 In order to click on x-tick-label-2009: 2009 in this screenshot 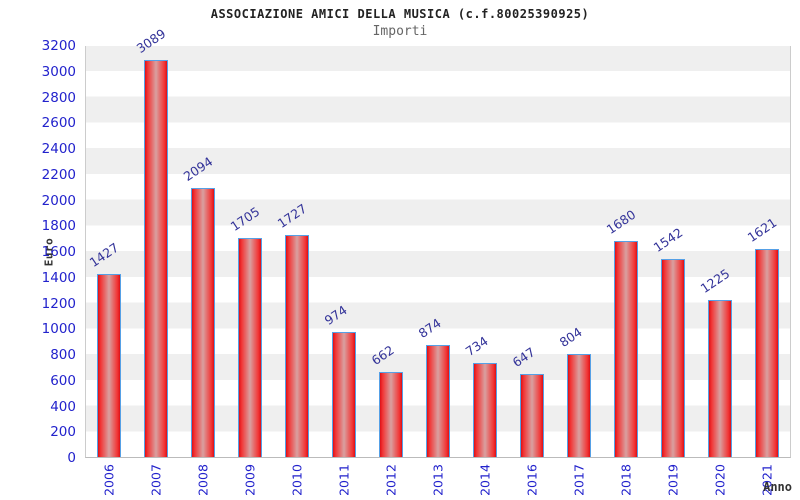, I will do `click(250, 480)`.